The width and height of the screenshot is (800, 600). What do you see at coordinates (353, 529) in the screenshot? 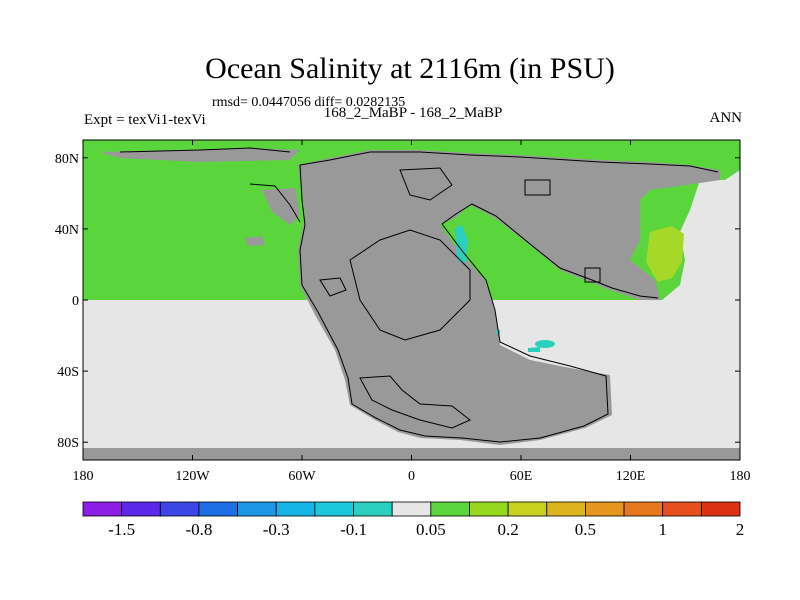
I see `colorbar-label: -0.1` at bounding box center [353, 529].